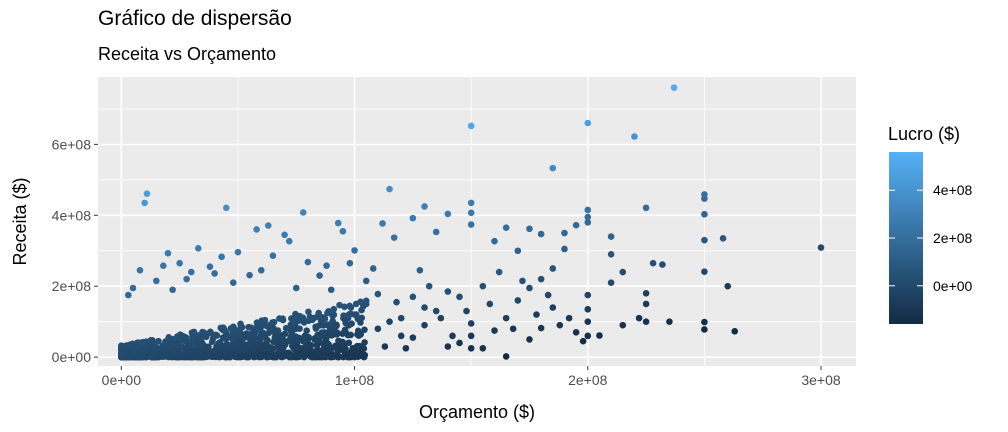 The image size is (1008, 432). What do you see at coordinates (72, 357) in the screenshot?
I see `y-tick-label: 0e+00` at bounding box center [72, 357].